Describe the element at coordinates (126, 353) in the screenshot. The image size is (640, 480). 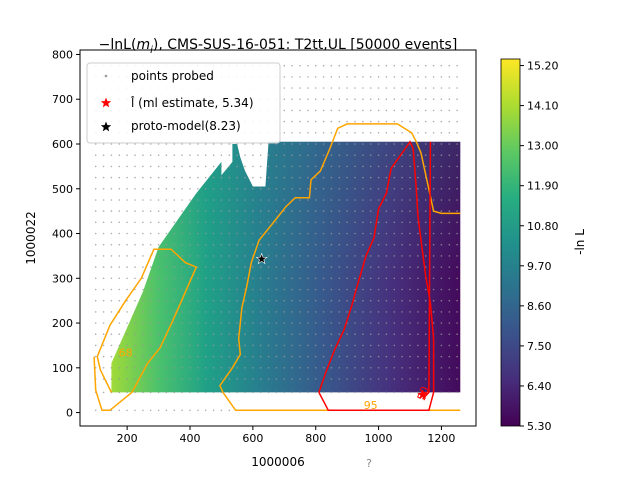
I see `contour-label: 68` at that location.